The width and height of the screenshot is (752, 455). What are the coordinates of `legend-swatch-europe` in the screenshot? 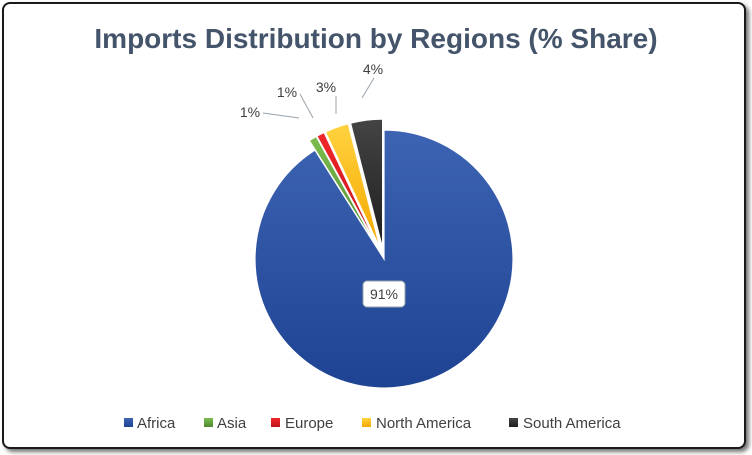 It's located at (275, 422).